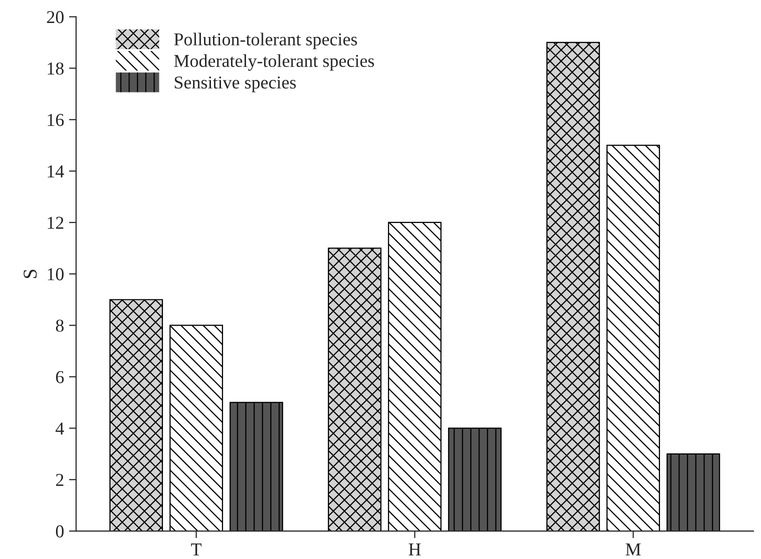 The height and width of the screenshot is (559, 761). I want to click on legend-label: Moderately-tolerant species, so click(274, 62).